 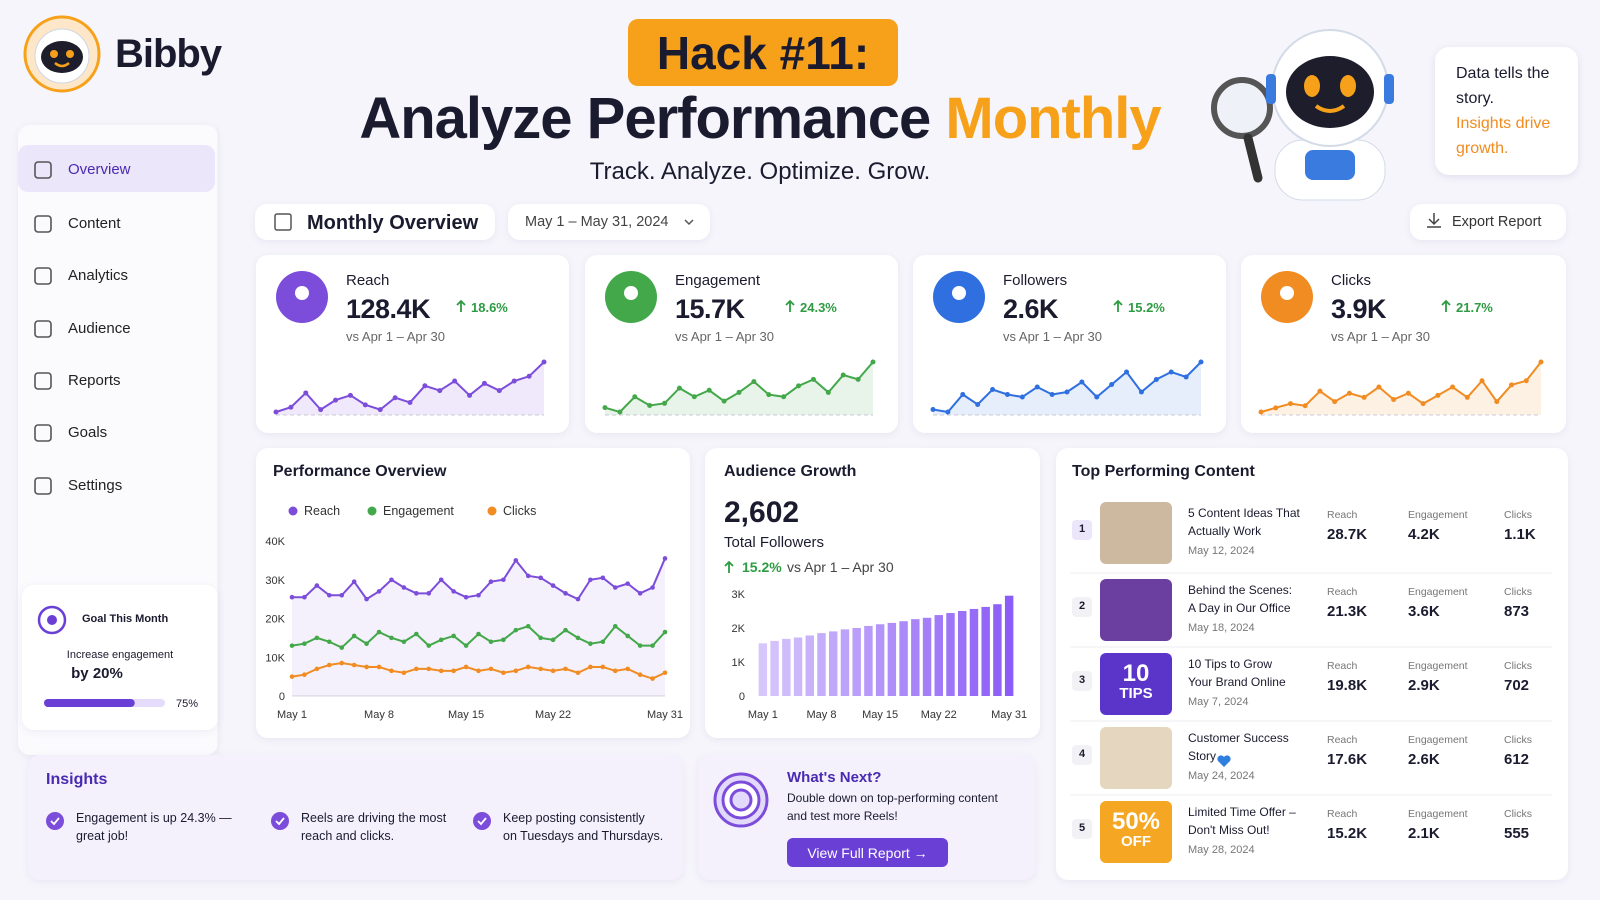 I want to click on insight-text: Keep posting consistently, so click(x=574, y=818).